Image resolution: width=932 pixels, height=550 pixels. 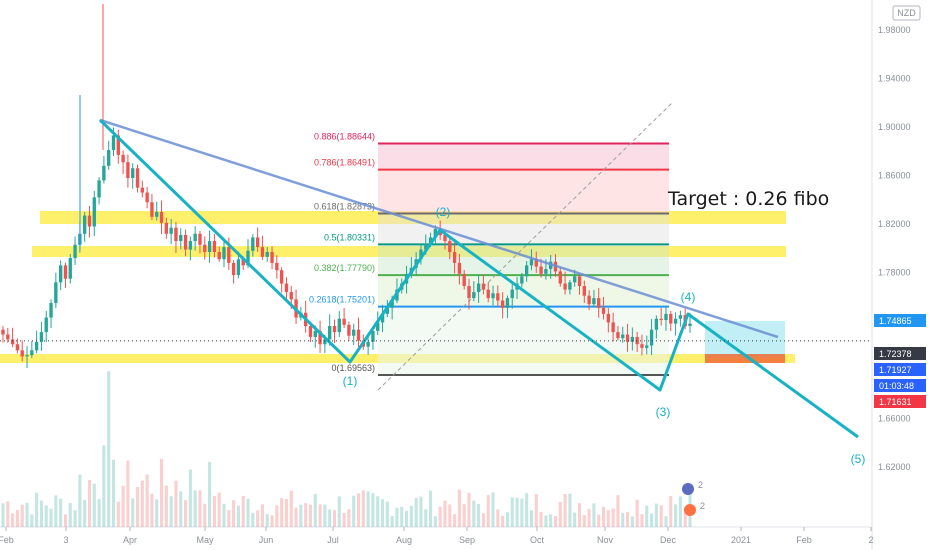 What do you see at coordinates (65, 540) in the screenshot?
I see `x-tick-label: 3` at bounding box center [65, 540].